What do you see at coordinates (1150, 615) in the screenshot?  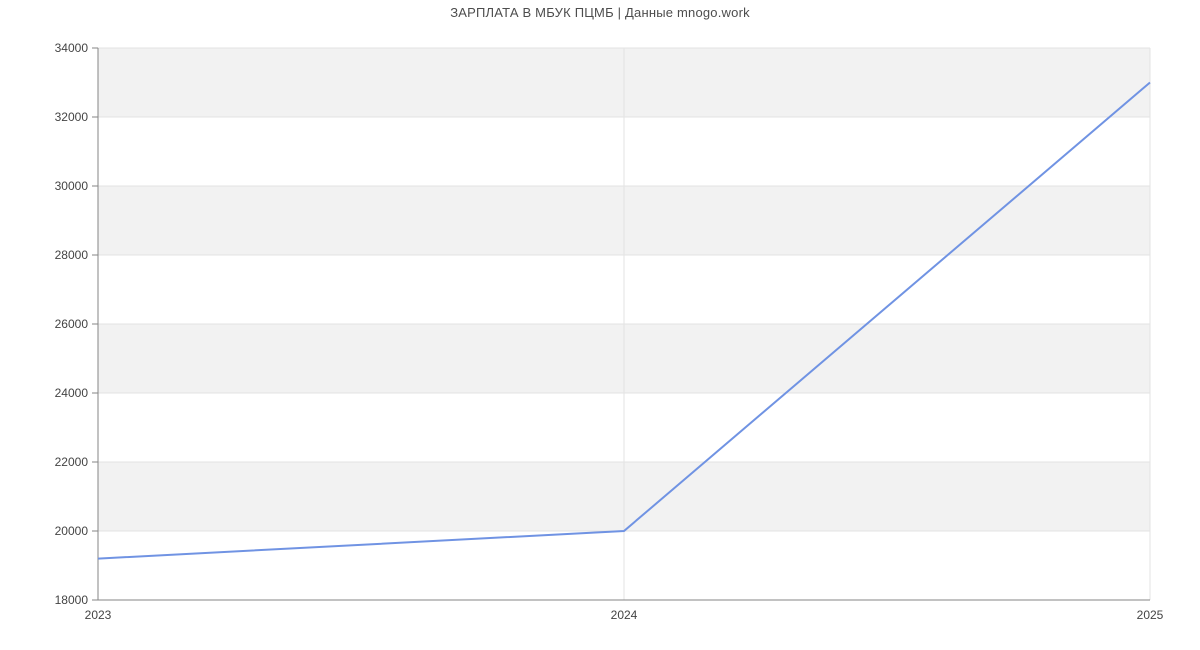 I see `x-tick-label: 2025` at bounding box center [1150, 615].